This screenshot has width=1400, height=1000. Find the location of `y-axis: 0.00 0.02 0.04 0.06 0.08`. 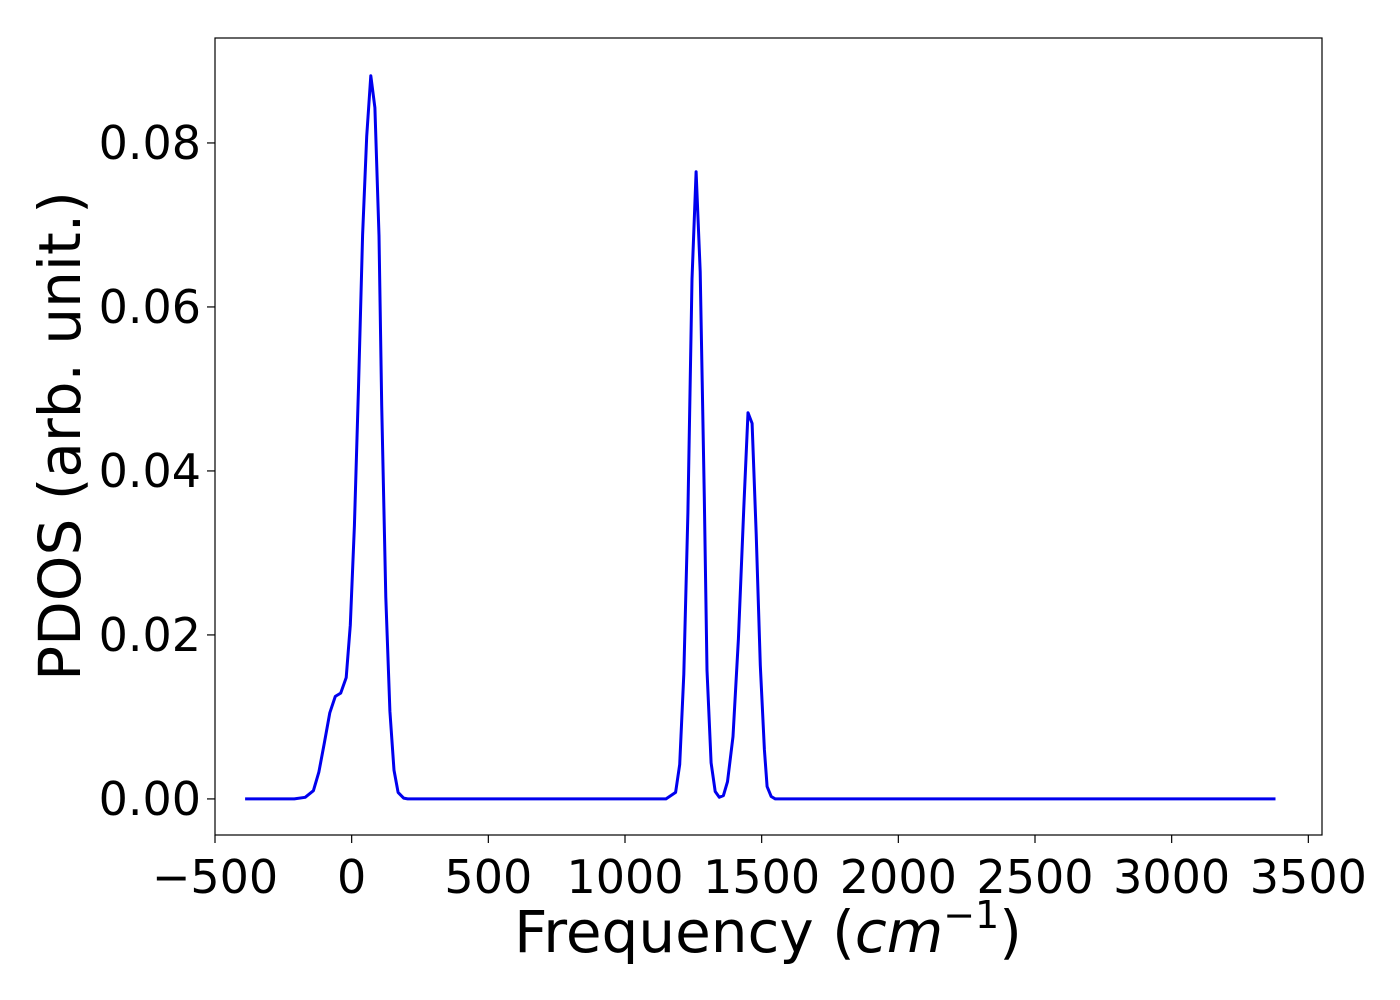

y-axis: 0.00 0.02 0.04 0.06 0.08 is located at coordinates (157, 471).